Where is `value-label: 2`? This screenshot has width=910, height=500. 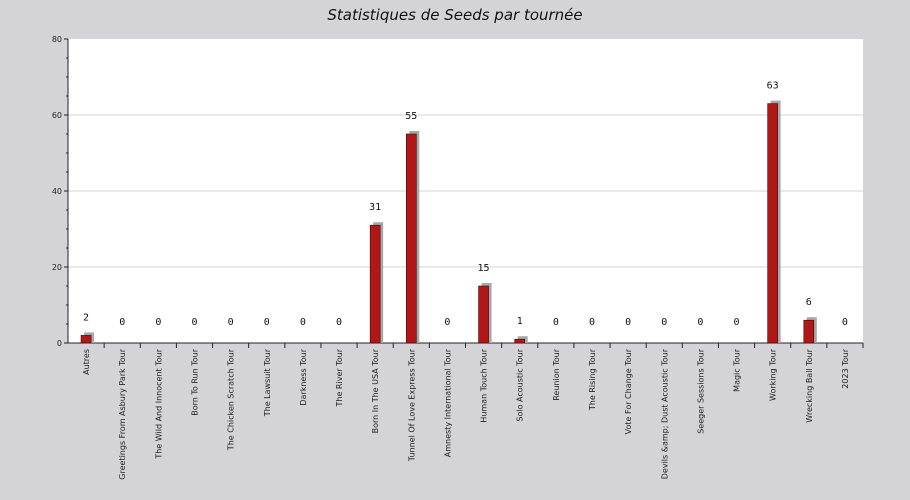 value-label: 2 is located at coordinates (86, 317).